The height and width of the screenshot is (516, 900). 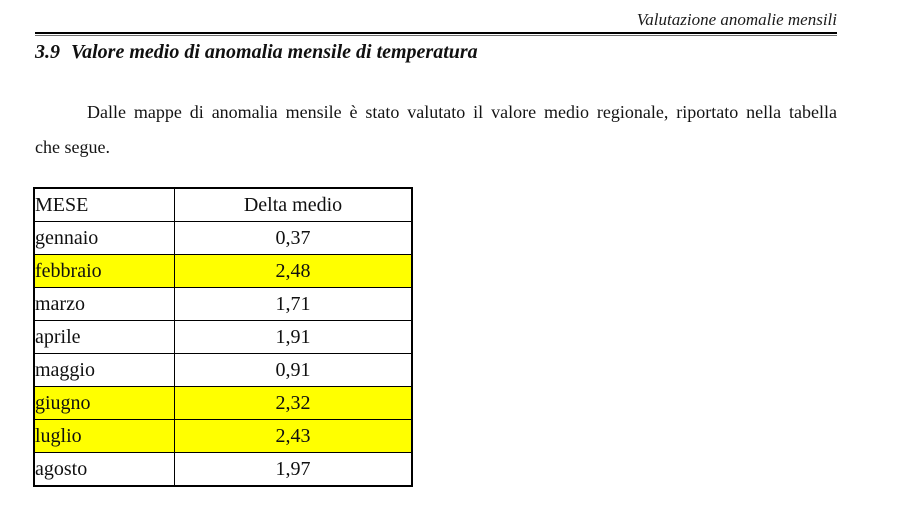 What do you see at coordinates (436, 34) in the screenshot?
I see `header-rule` at bounding box center [436, 34].